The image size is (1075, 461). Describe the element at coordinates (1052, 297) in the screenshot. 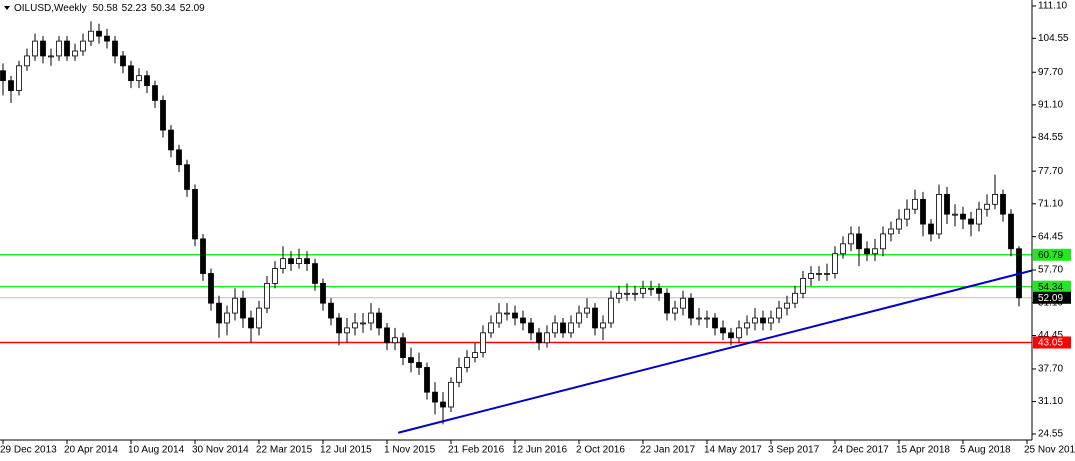

I see `last-price-tag` at that location.